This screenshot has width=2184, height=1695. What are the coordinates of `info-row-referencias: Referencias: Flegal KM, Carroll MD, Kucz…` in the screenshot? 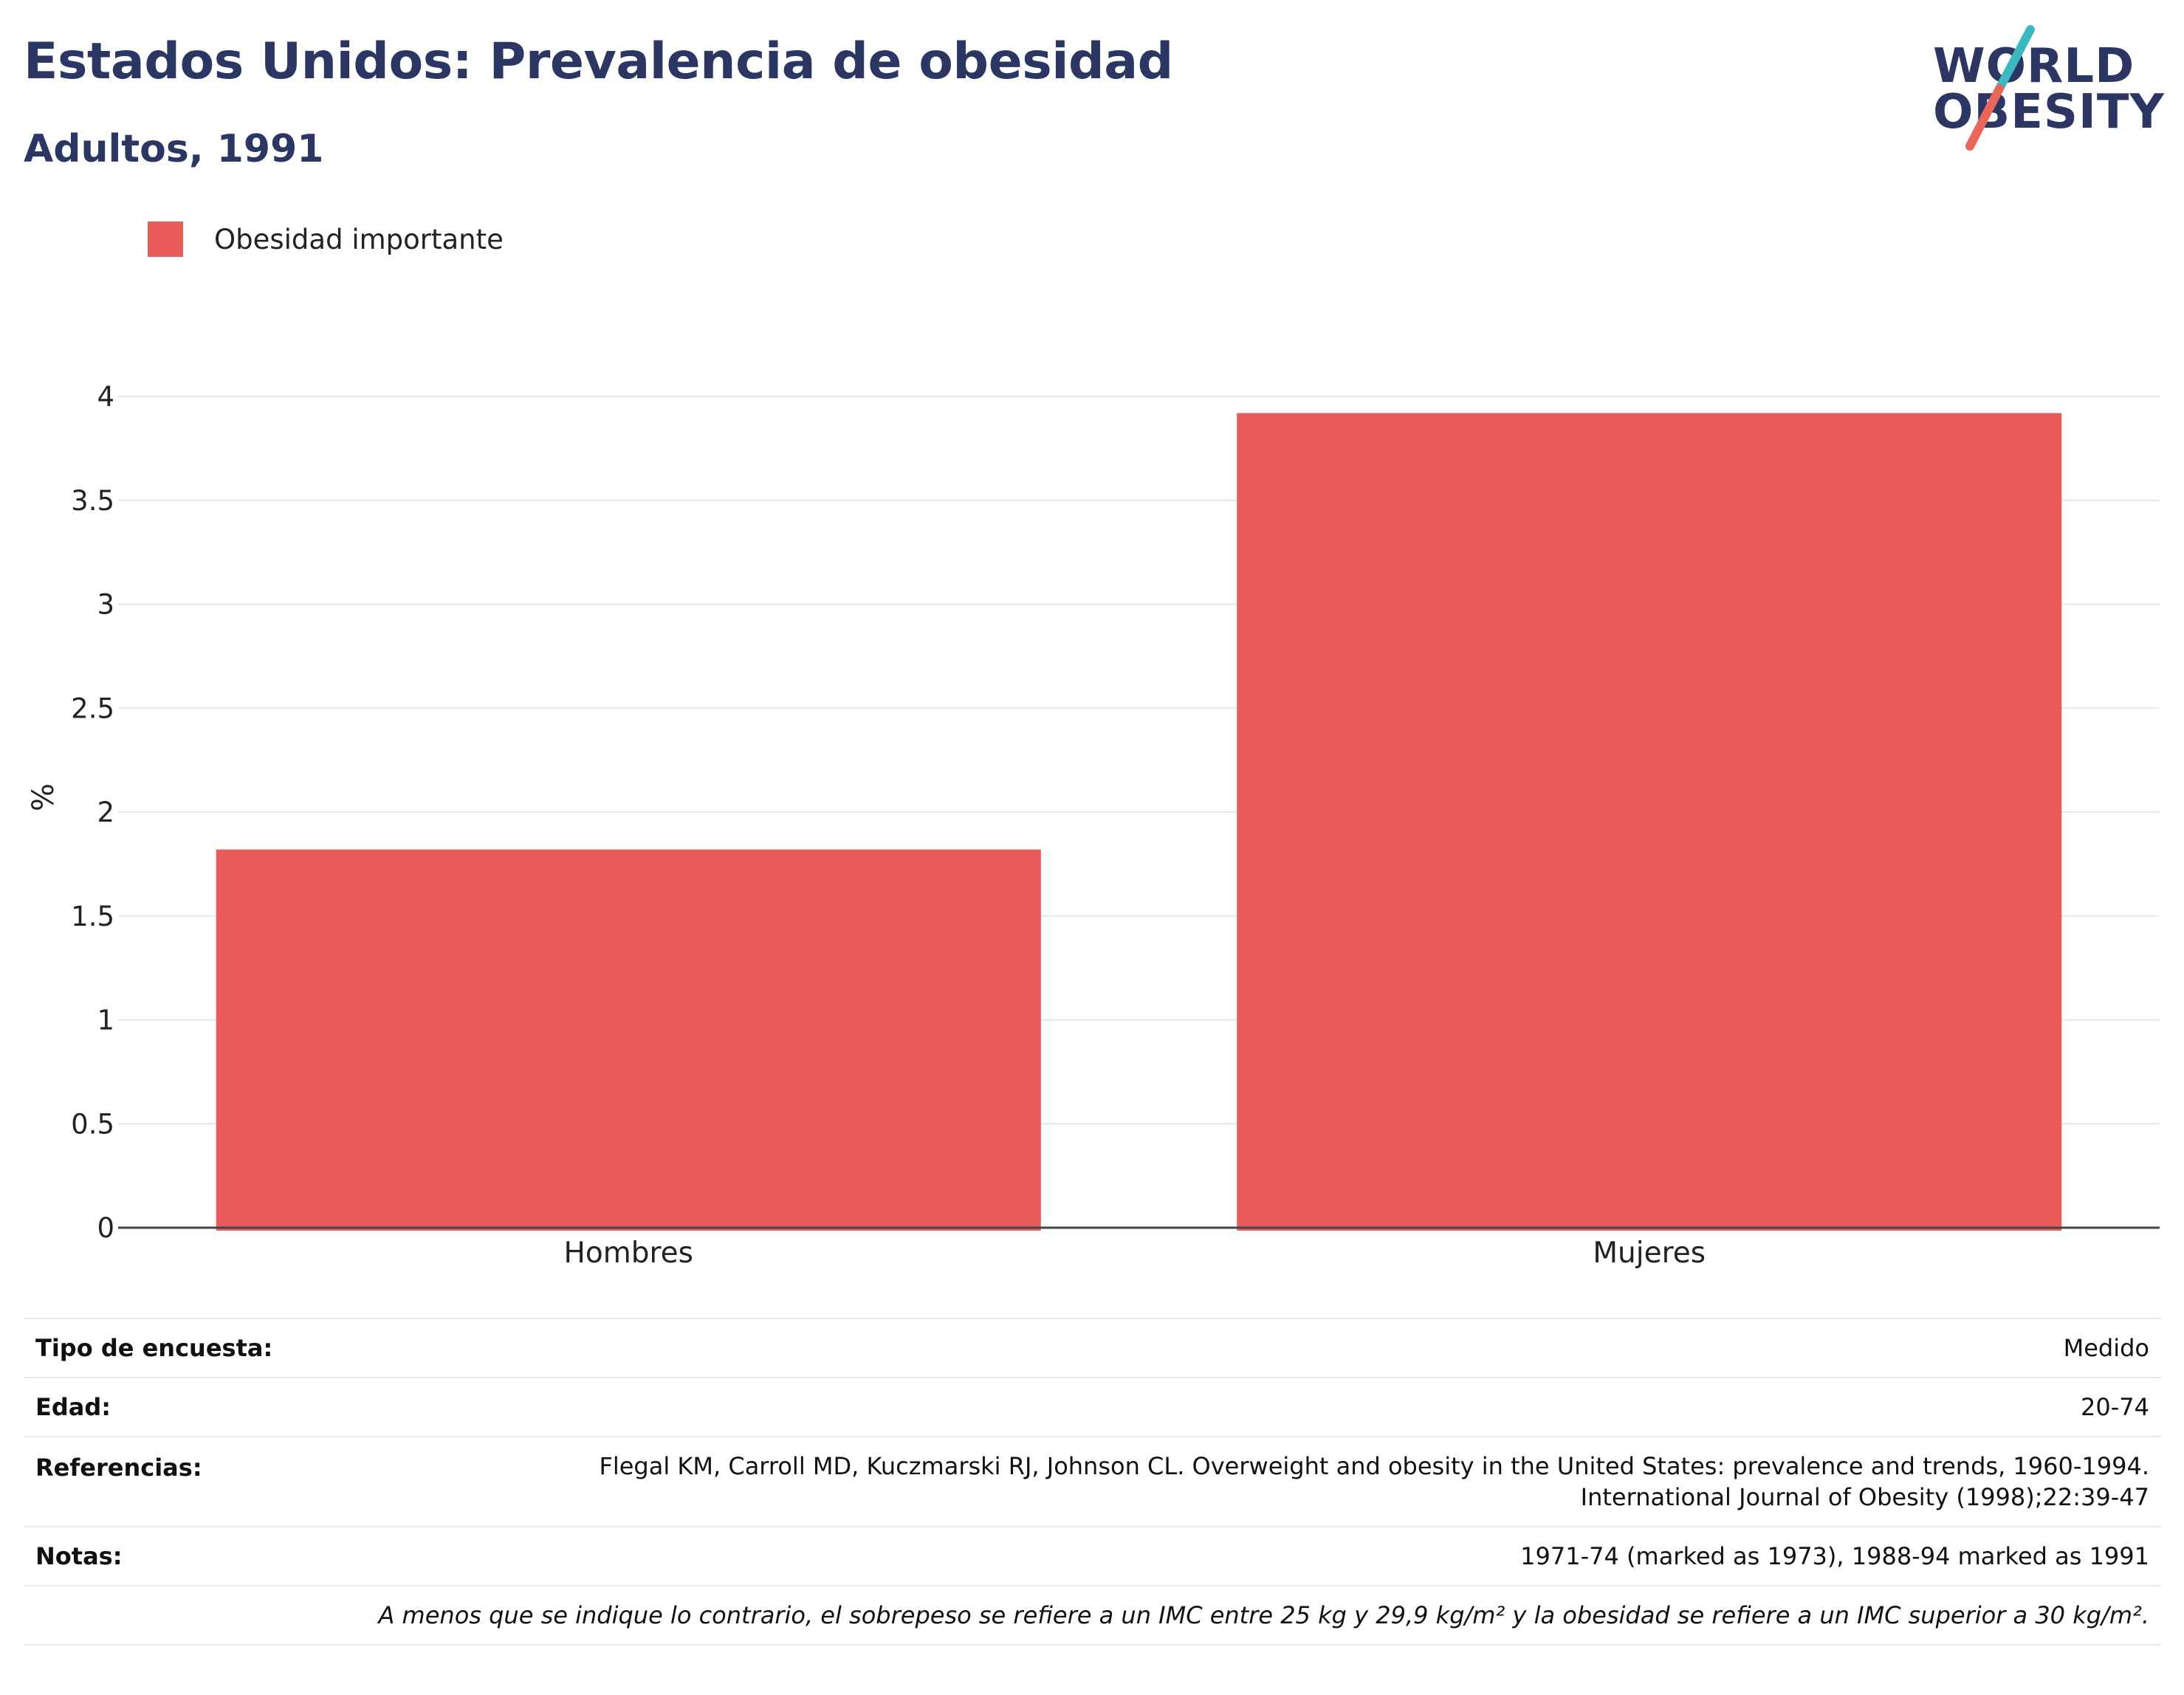 It's located at (1093, 1481).